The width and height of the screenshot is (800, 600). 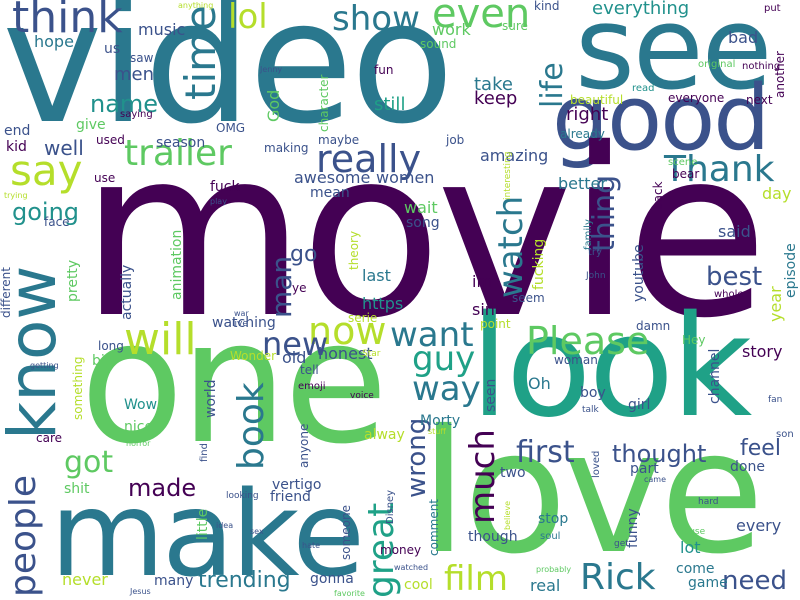 I want to click on word-actually: actually, so click(x=127, y=292).